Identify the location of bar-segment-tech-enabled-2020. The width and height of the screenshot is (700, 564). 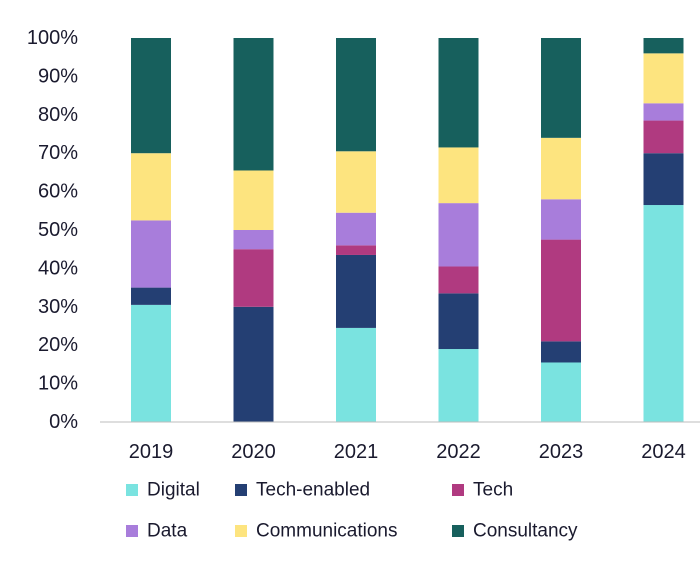
(253, 364).